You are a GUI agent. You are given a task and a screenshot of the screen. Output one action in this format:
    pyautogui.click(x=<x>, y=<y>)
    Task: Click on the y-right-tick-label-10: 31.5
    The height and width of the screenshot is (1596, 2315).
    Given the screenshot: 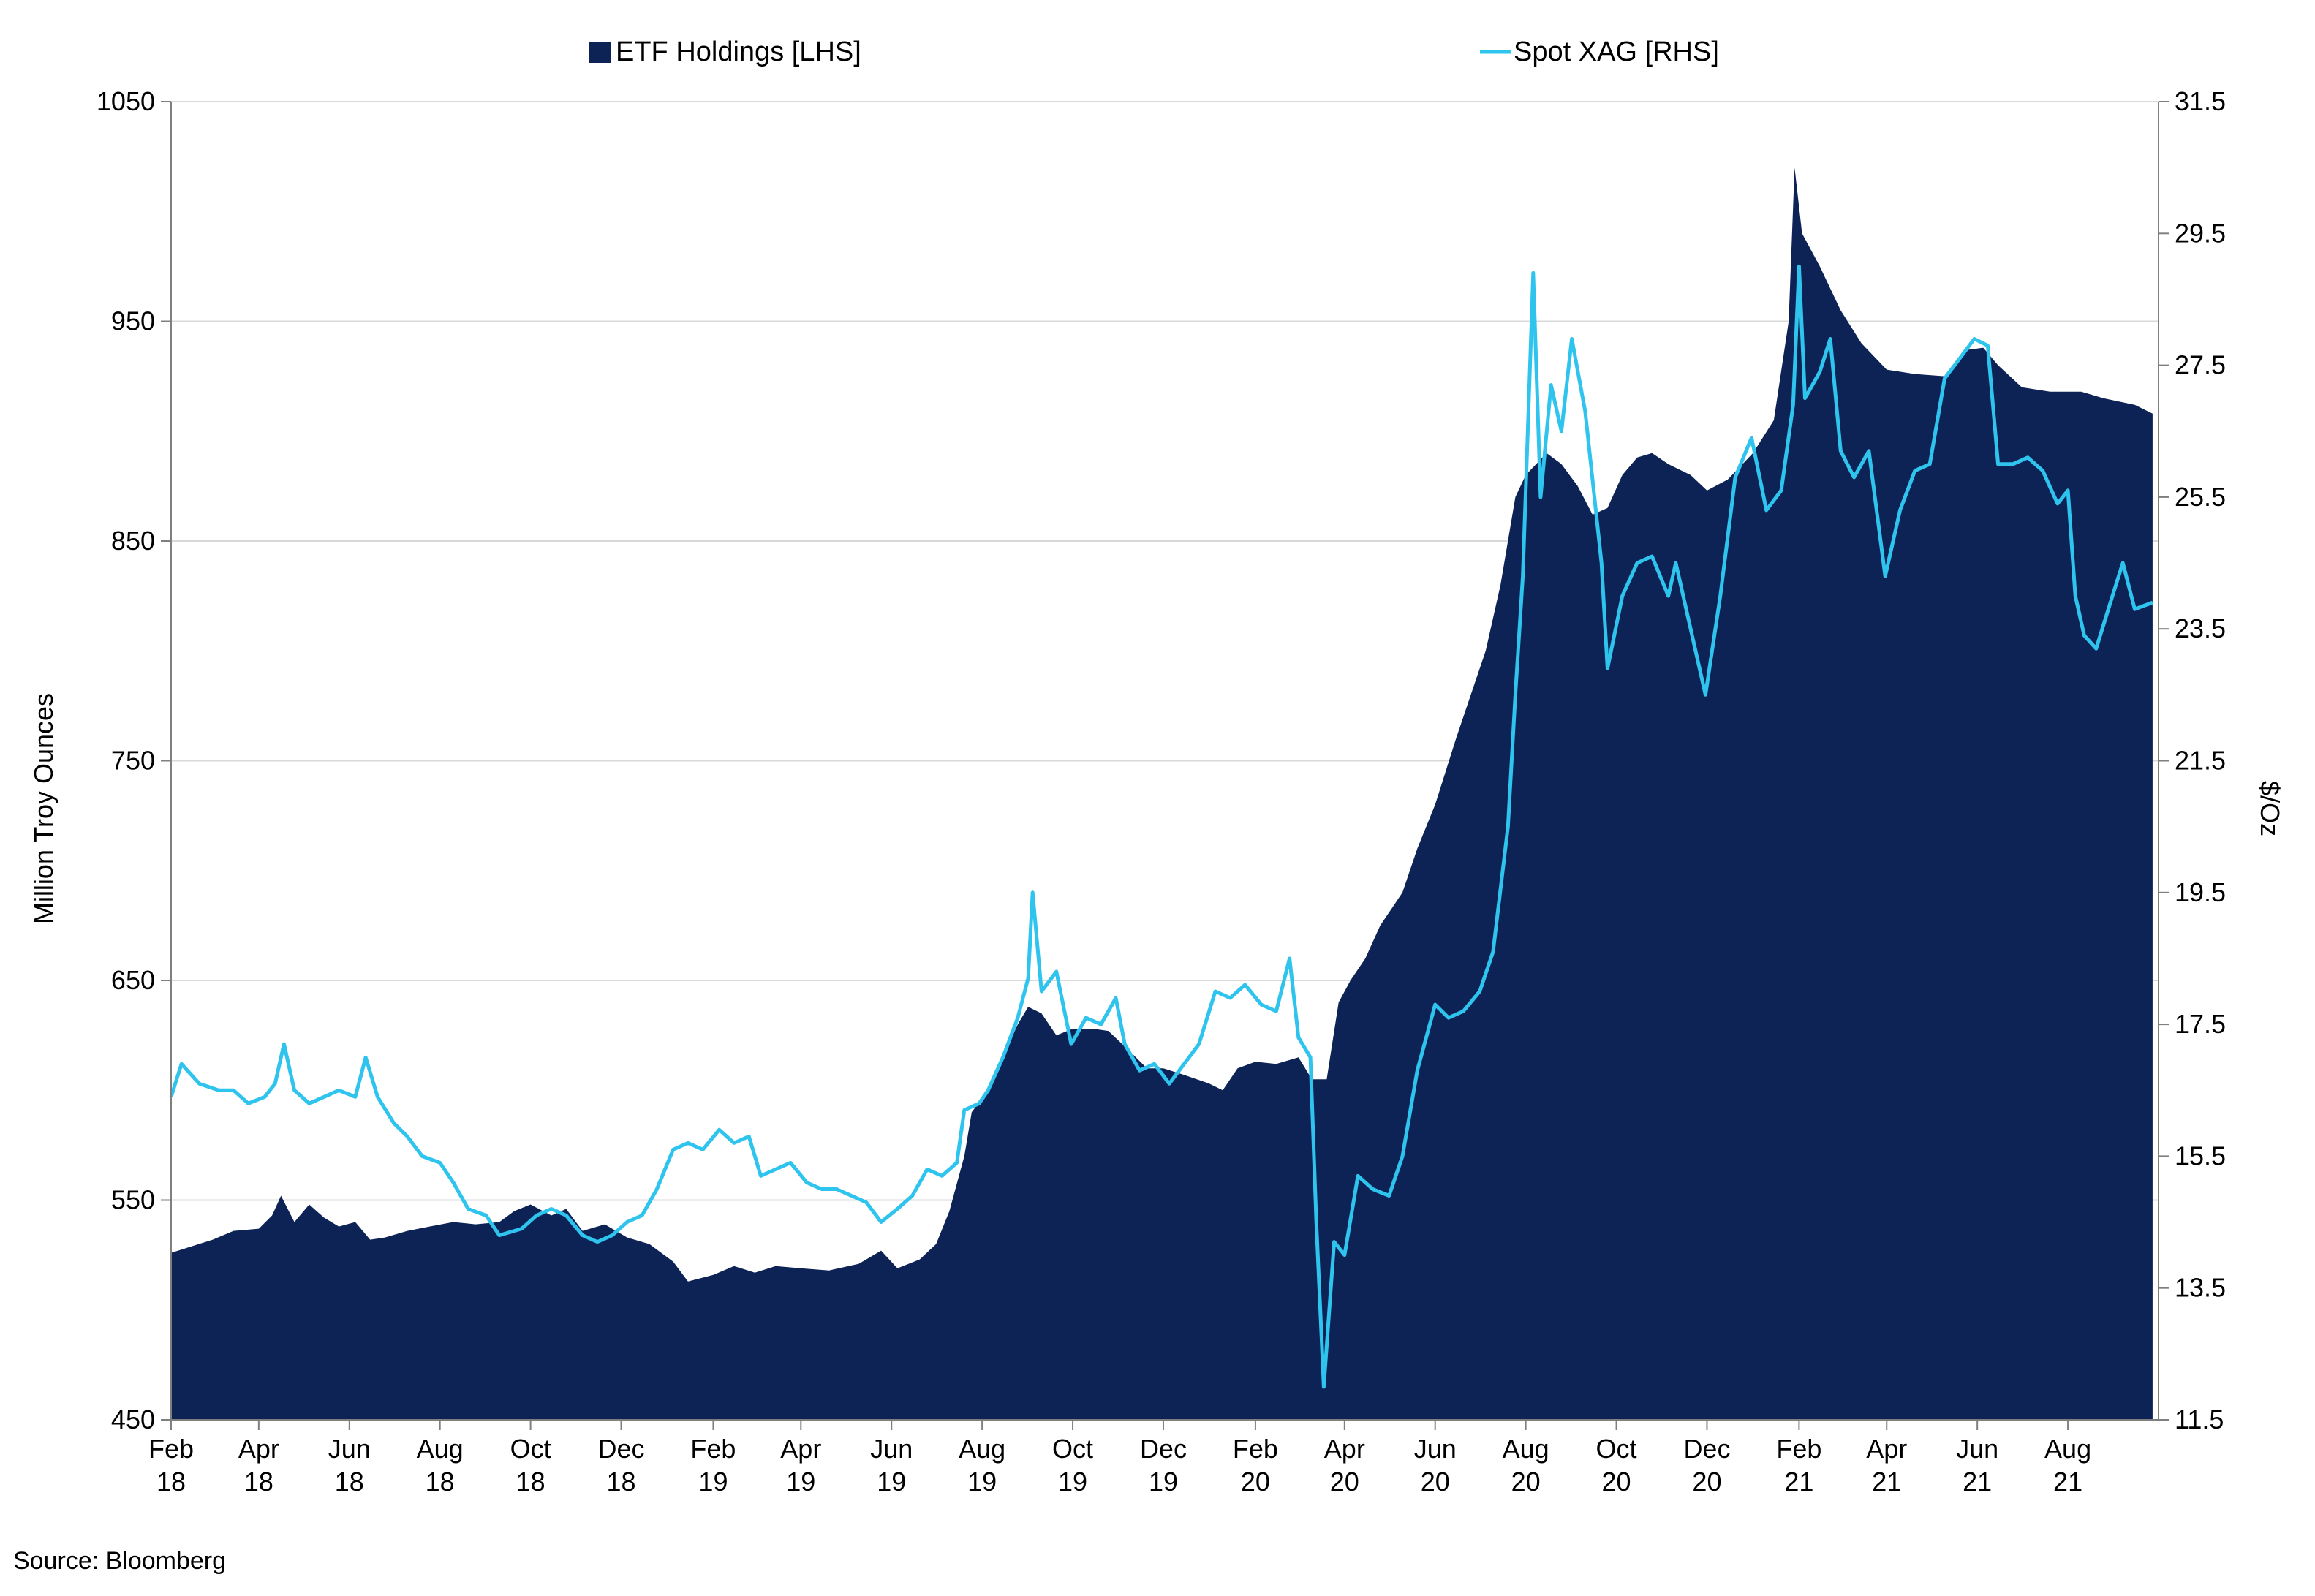 What is the action you would take?
    pyautogui.click(x=2200, y=101)
    